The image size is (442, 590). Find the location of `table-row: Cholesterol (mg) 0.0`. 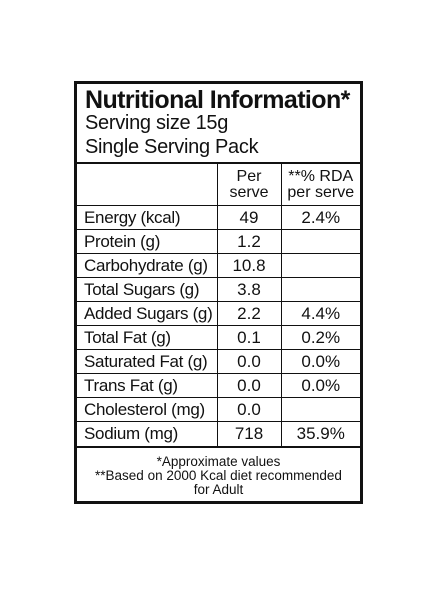

table-row: Cholesterol (mg) 0.0 is located at coordinates (218, 409).